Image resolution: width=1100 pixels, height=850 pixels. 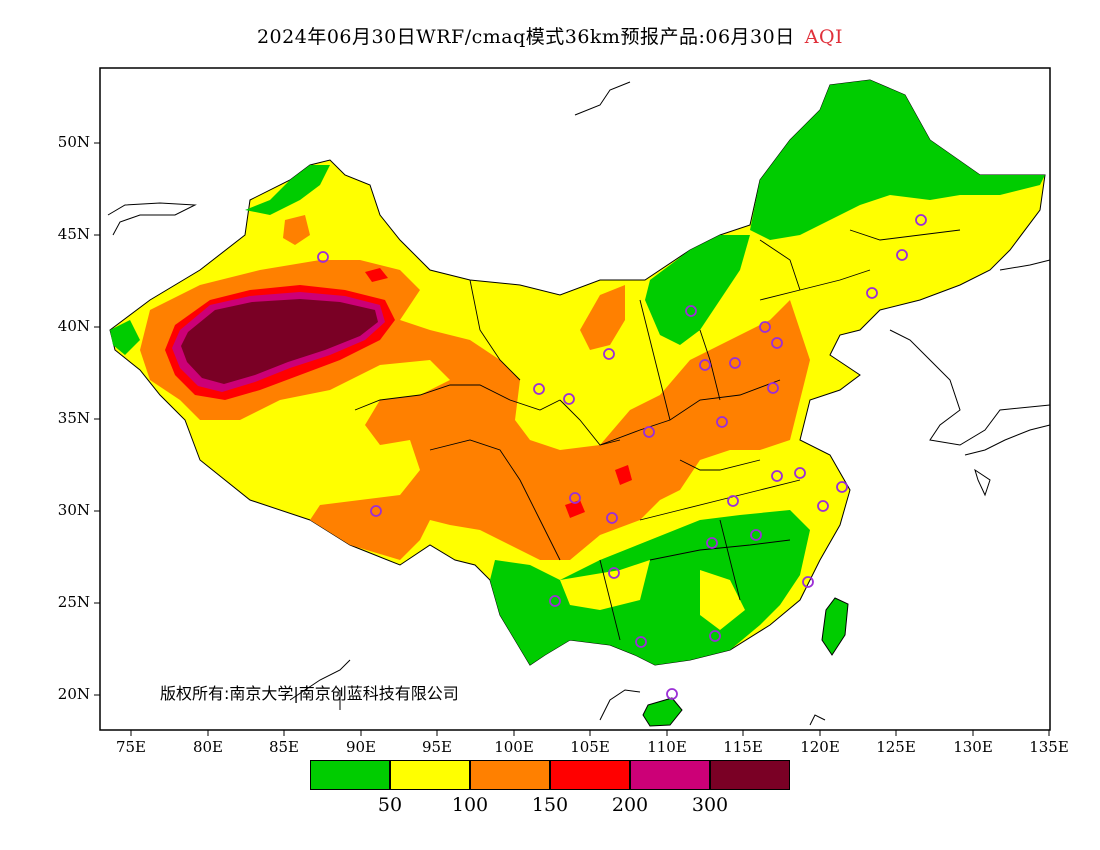 What do you see at coordinates (602, 317) in the screenshot?
I see `region-aqi-100-150-northcentral` at bounding box center [602, 317].